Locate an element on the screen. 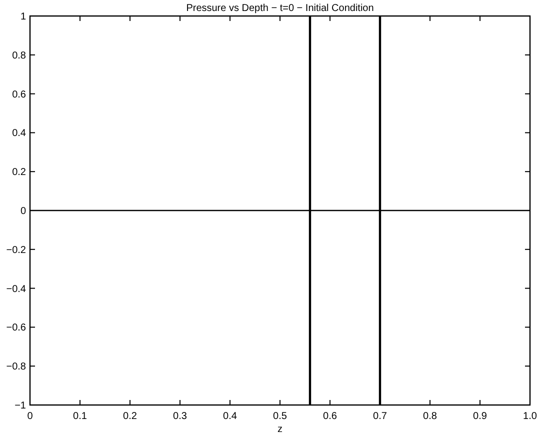 This screenshot has height=444, width=541. x-tick-label: 0.1 is located at coordinates (80, 416).